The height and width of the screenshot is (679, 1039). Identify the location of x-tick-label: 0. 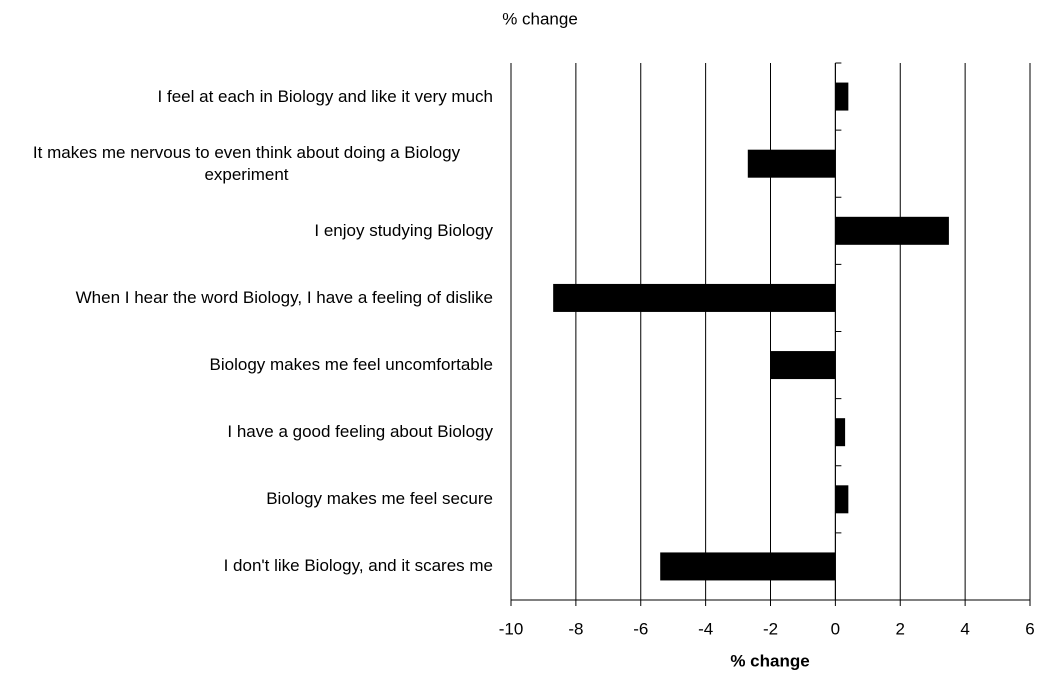
(835, 628).